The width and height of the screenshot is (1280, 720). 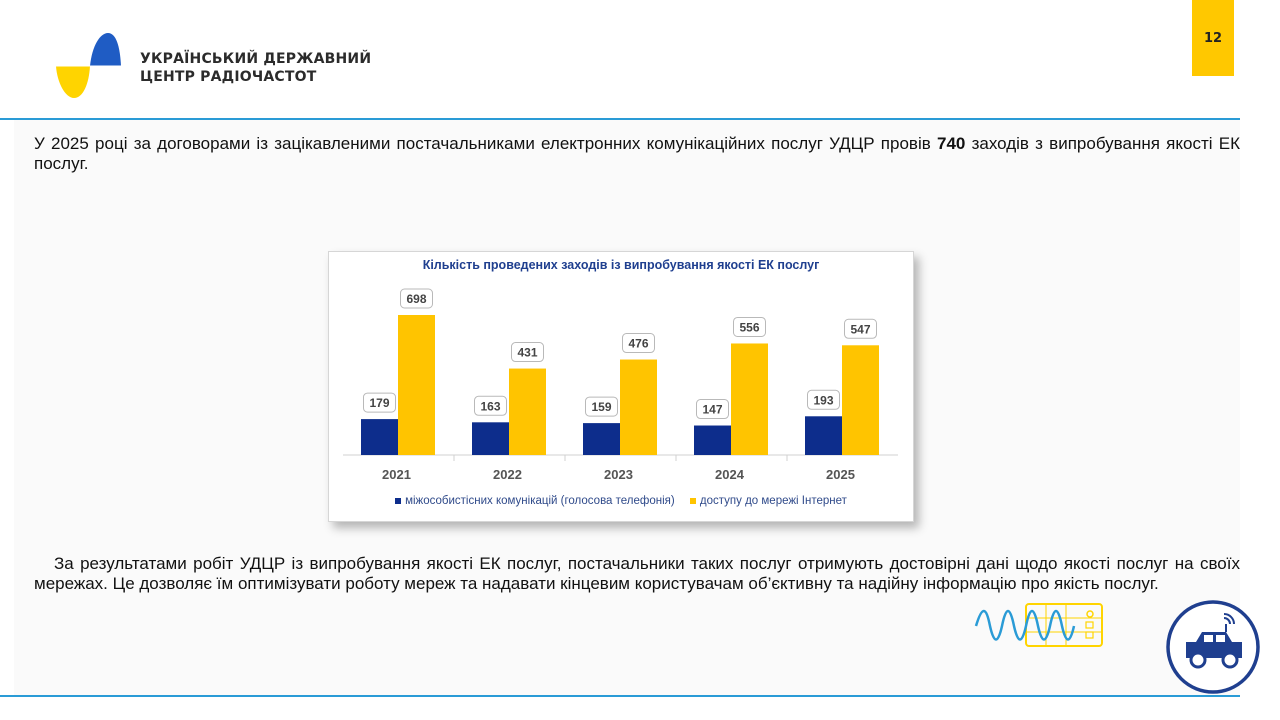 What do you see at coordinates (416, 385) in the screenshot?
I see `bar-internet-2021` at bounding box center [416, 385].